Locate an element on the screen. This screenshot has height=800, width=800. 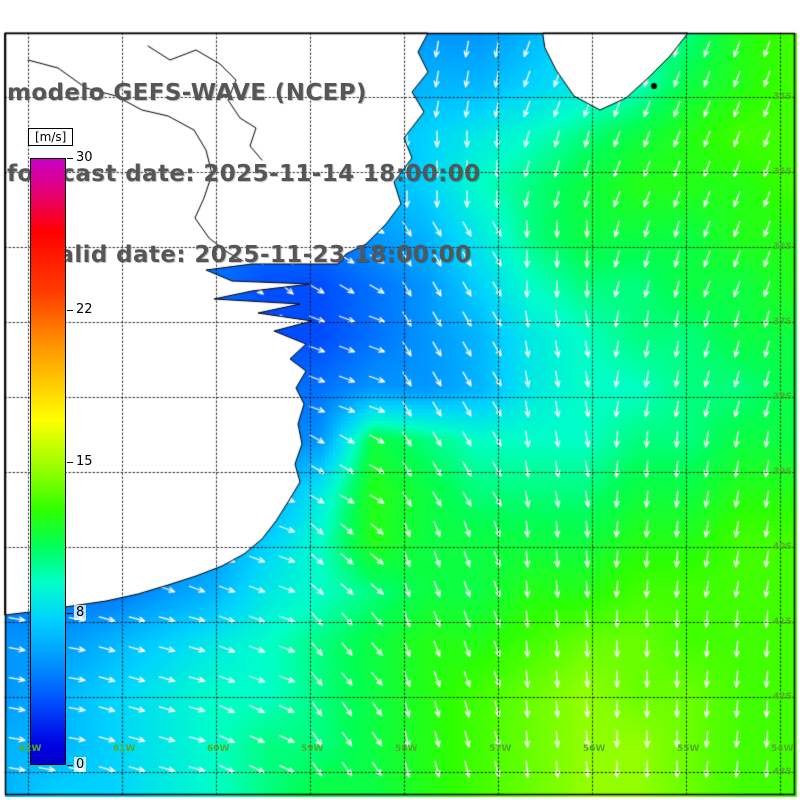
title-forecast-date-line: forecast date: 2025-11-14 18:00:00 is located at coordinates (244, 174).